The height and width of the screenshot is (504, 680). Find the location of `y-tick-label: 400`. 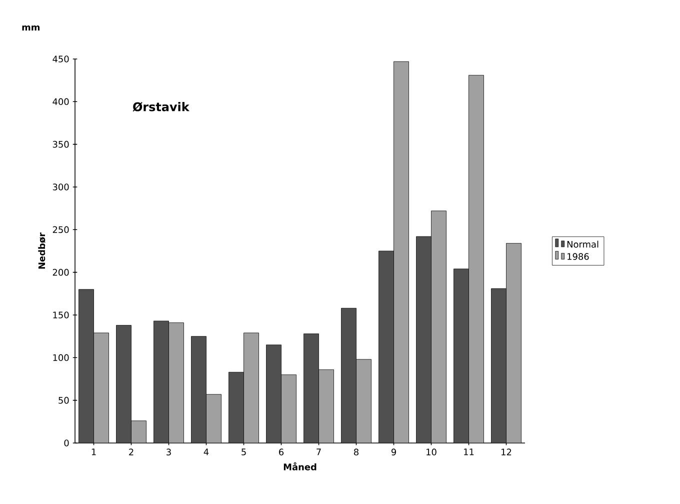

y-tick-label: 400 is located at coordinates (60, 102).